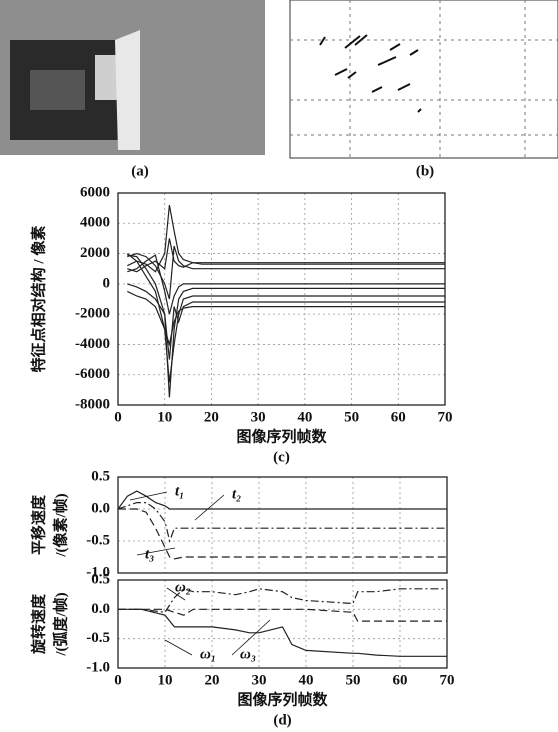  Describe the element at coordinates (281, 457) in the screenshot. I see `caption: (c)` at that location.